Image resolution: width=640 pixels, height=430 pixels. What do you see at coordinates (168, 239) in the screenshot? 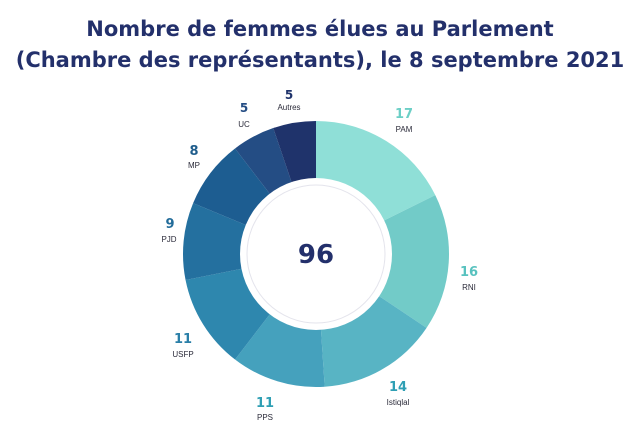
I see `category-label-pjd: PJD` at bounding box center [168, 239].